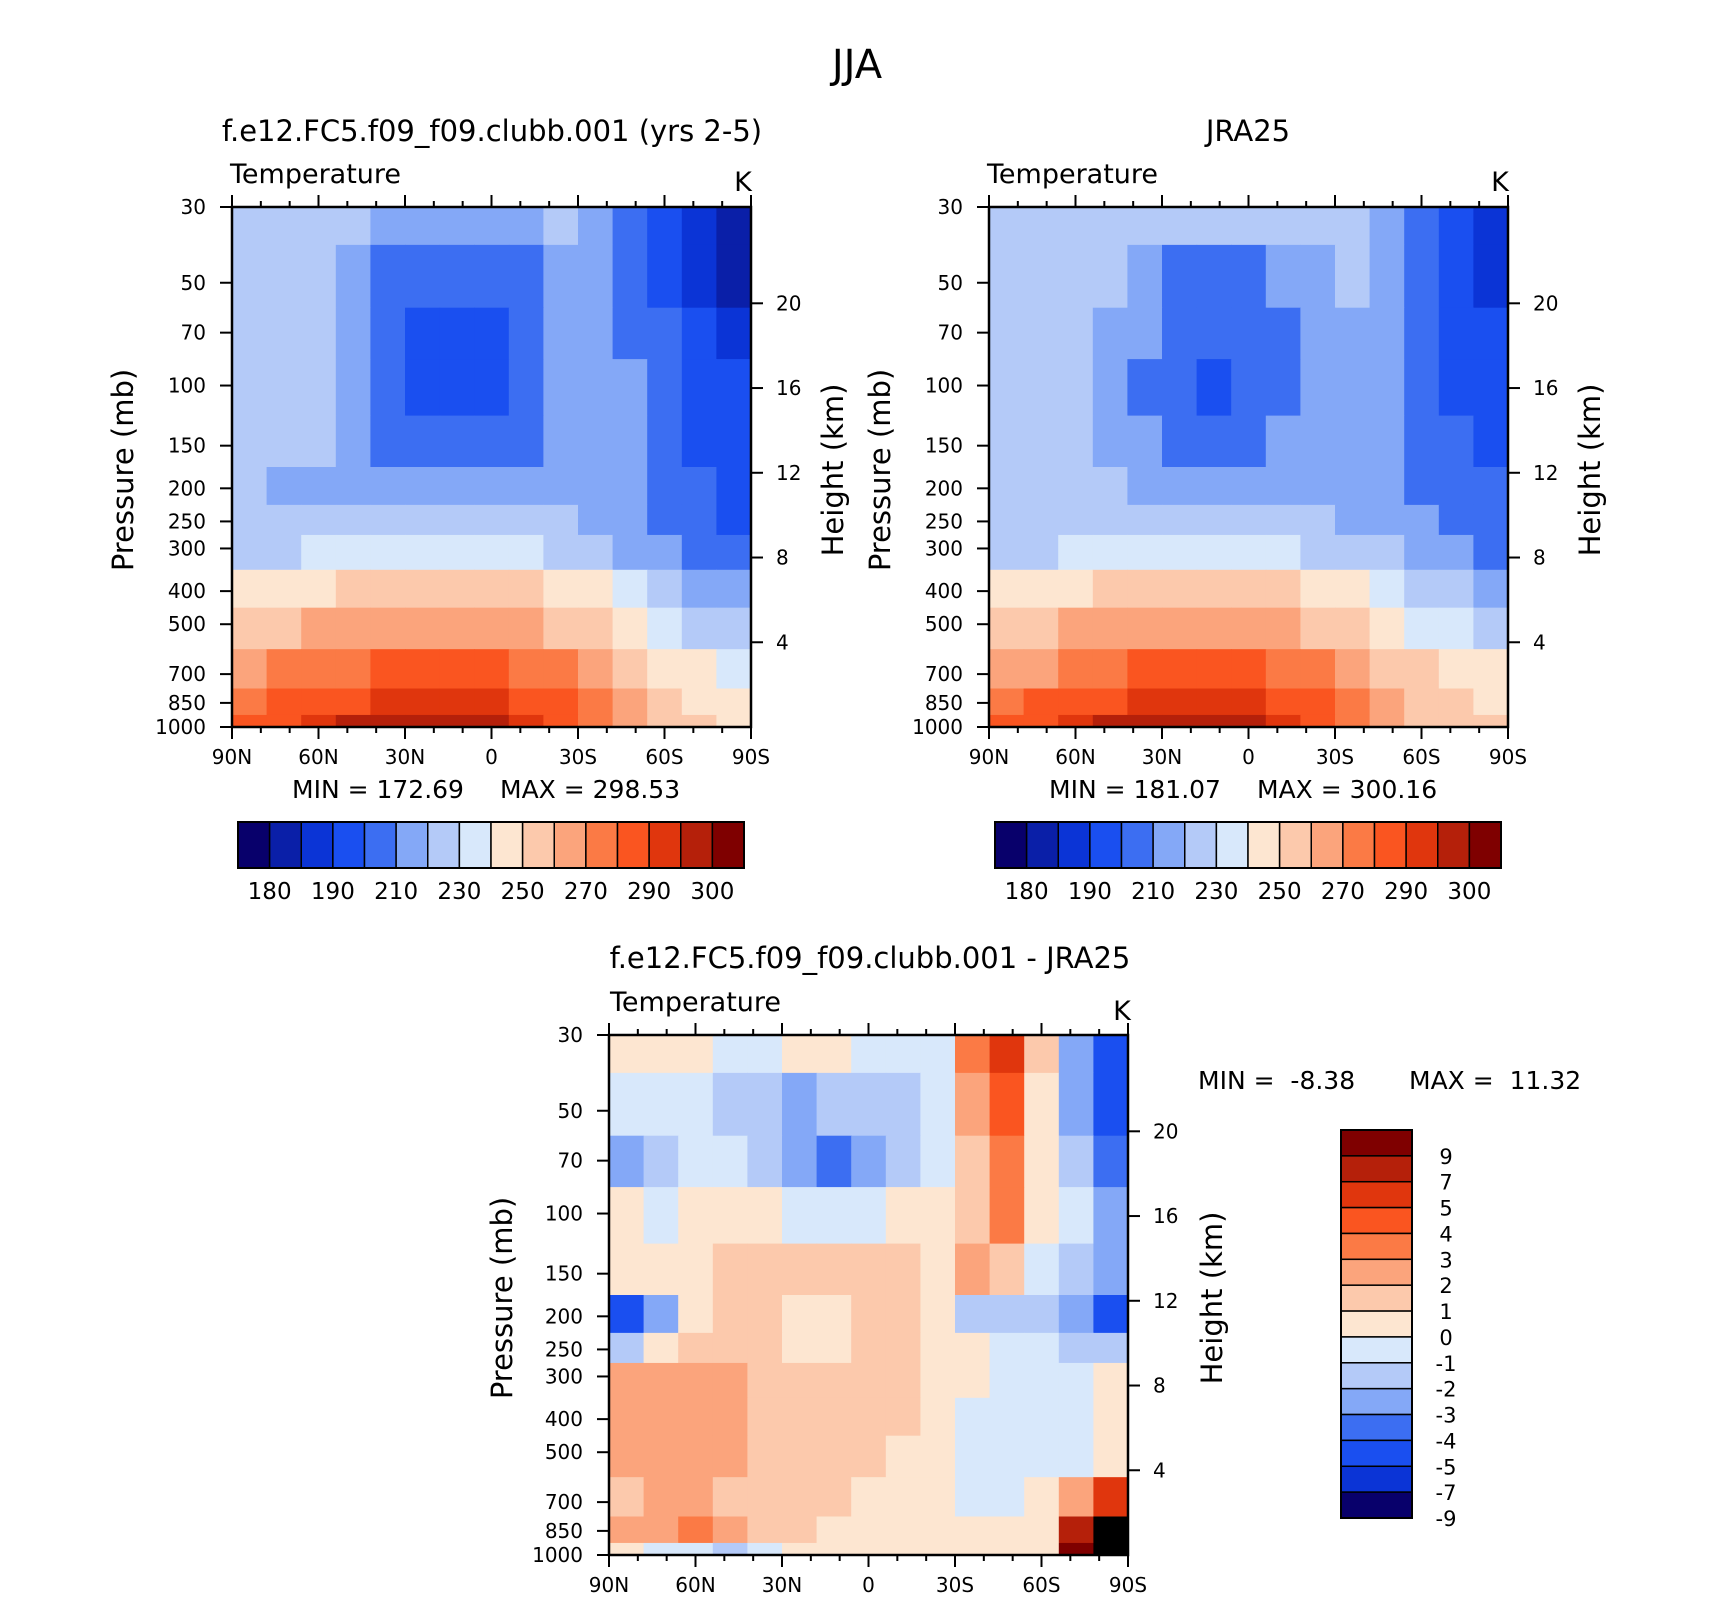 Image resolution: width=1710 pixels, height=1600 pixels. I want to click on colorbar-label: 7, so click(1445, 1183).